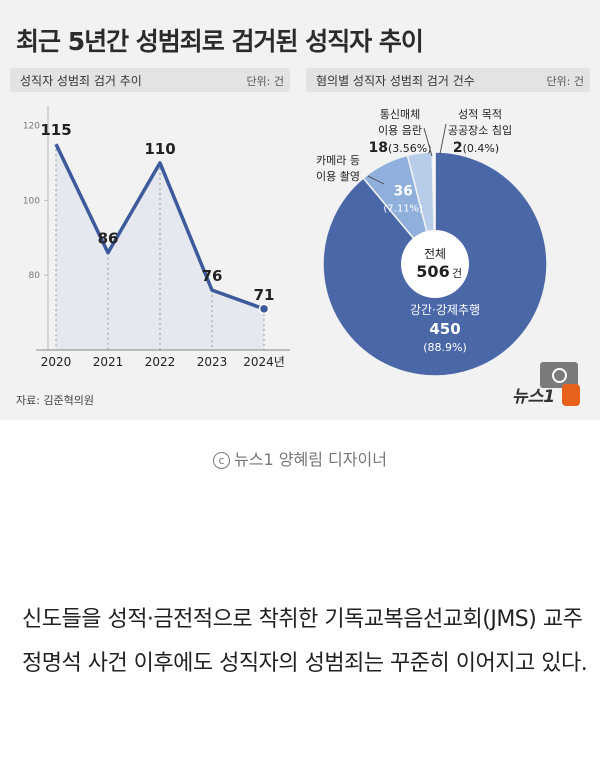 This screenshot has height=770, width=600. What do you see at coordinates (399, 148) in the screenshot?
I see `slice-value-label: 18(3.56%)` at bounding box center [399, 148].